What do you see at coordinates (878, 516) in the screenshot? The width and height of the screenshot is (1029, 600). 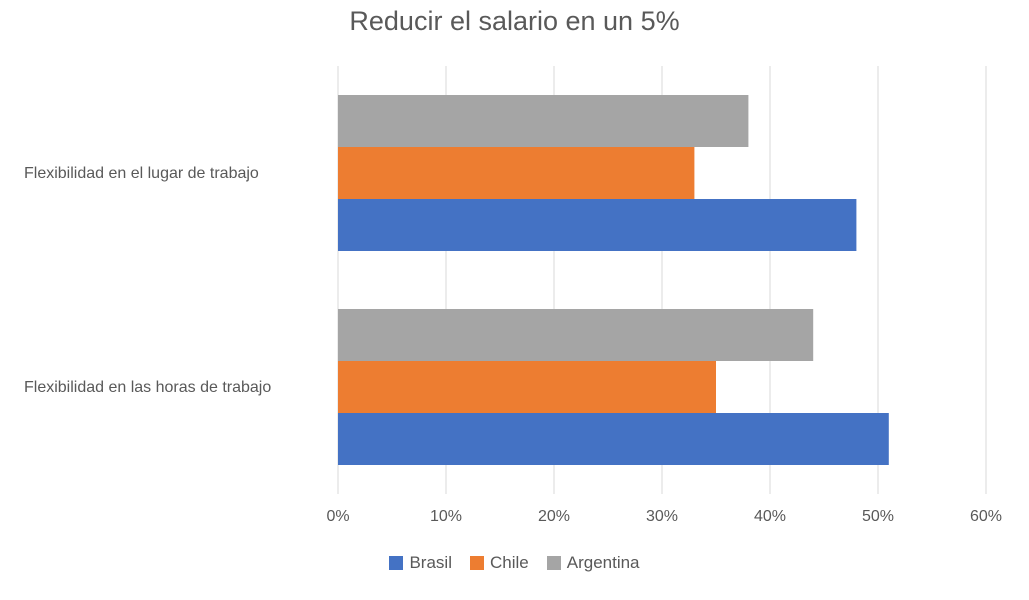 I see `x-tick-label: 50%` at bounding box center [878, 516].